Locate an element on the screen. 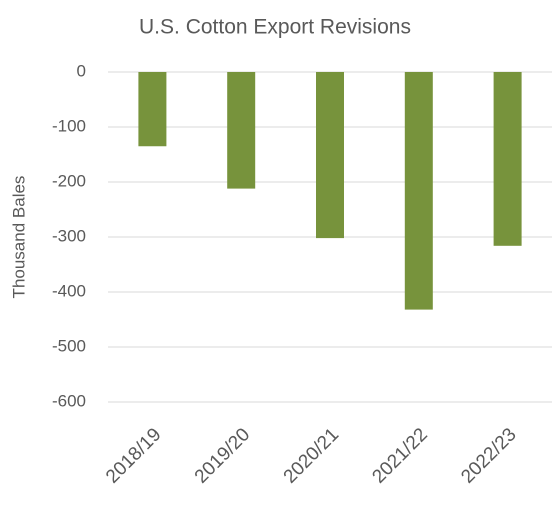  x-tick-label: 2018/19 is located at coordinates (133, 455).